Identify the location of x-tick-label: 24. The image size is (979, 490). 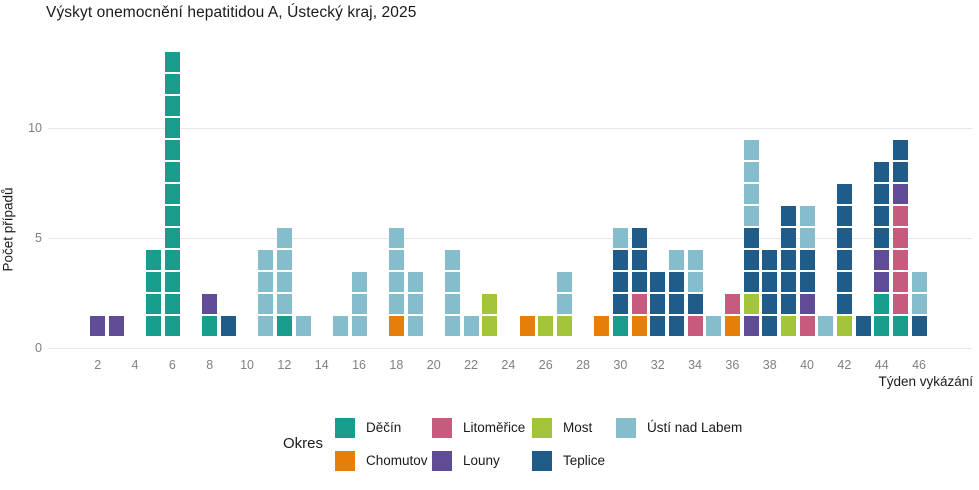
(508, 365).